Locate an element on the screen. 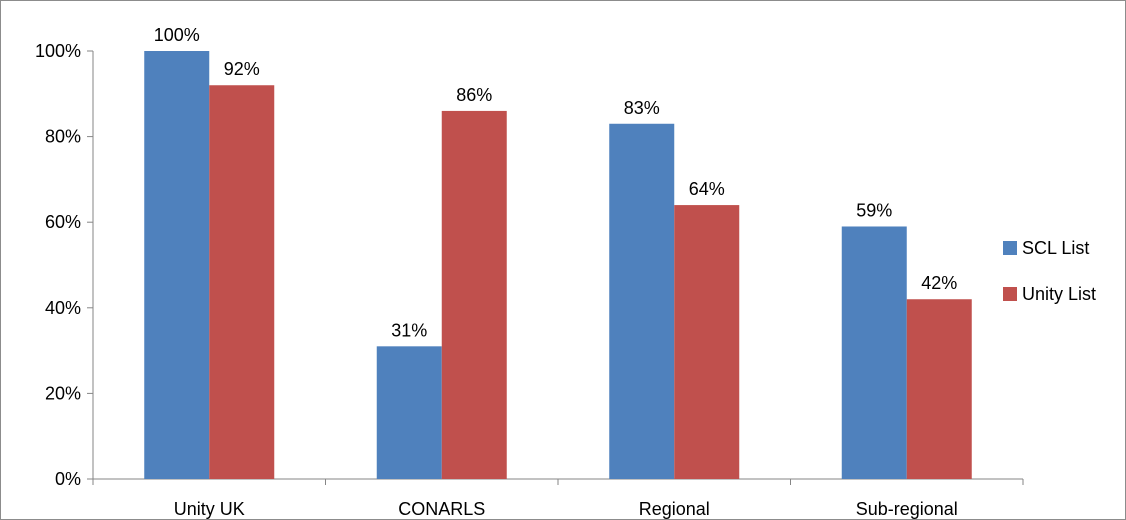 This screenshot has width=1126, height=520. data-label: 92% is located at coordinates (242, 69).